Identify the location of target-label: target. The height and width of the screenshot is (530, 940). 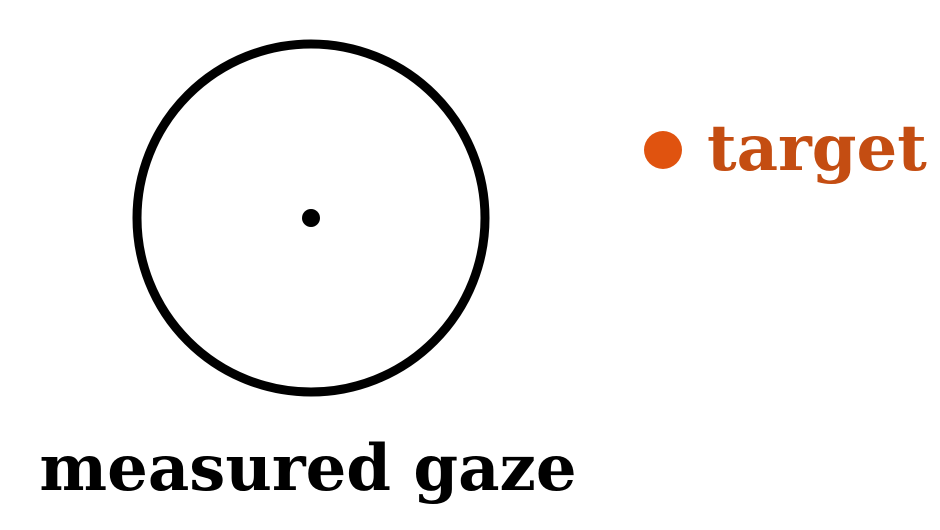
(817, 148).